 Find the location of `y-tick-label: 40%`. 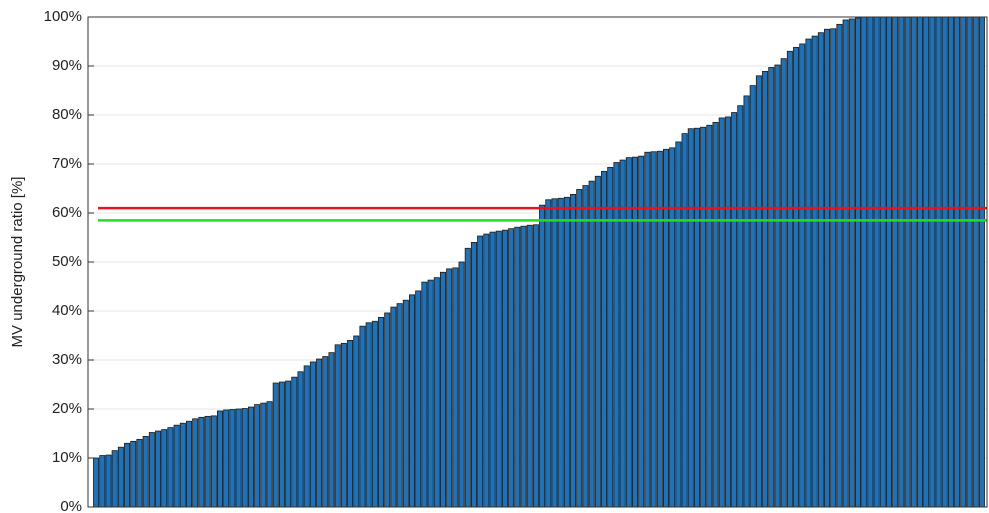

y-tick-label: 40% is located at coordinates (67, 310).